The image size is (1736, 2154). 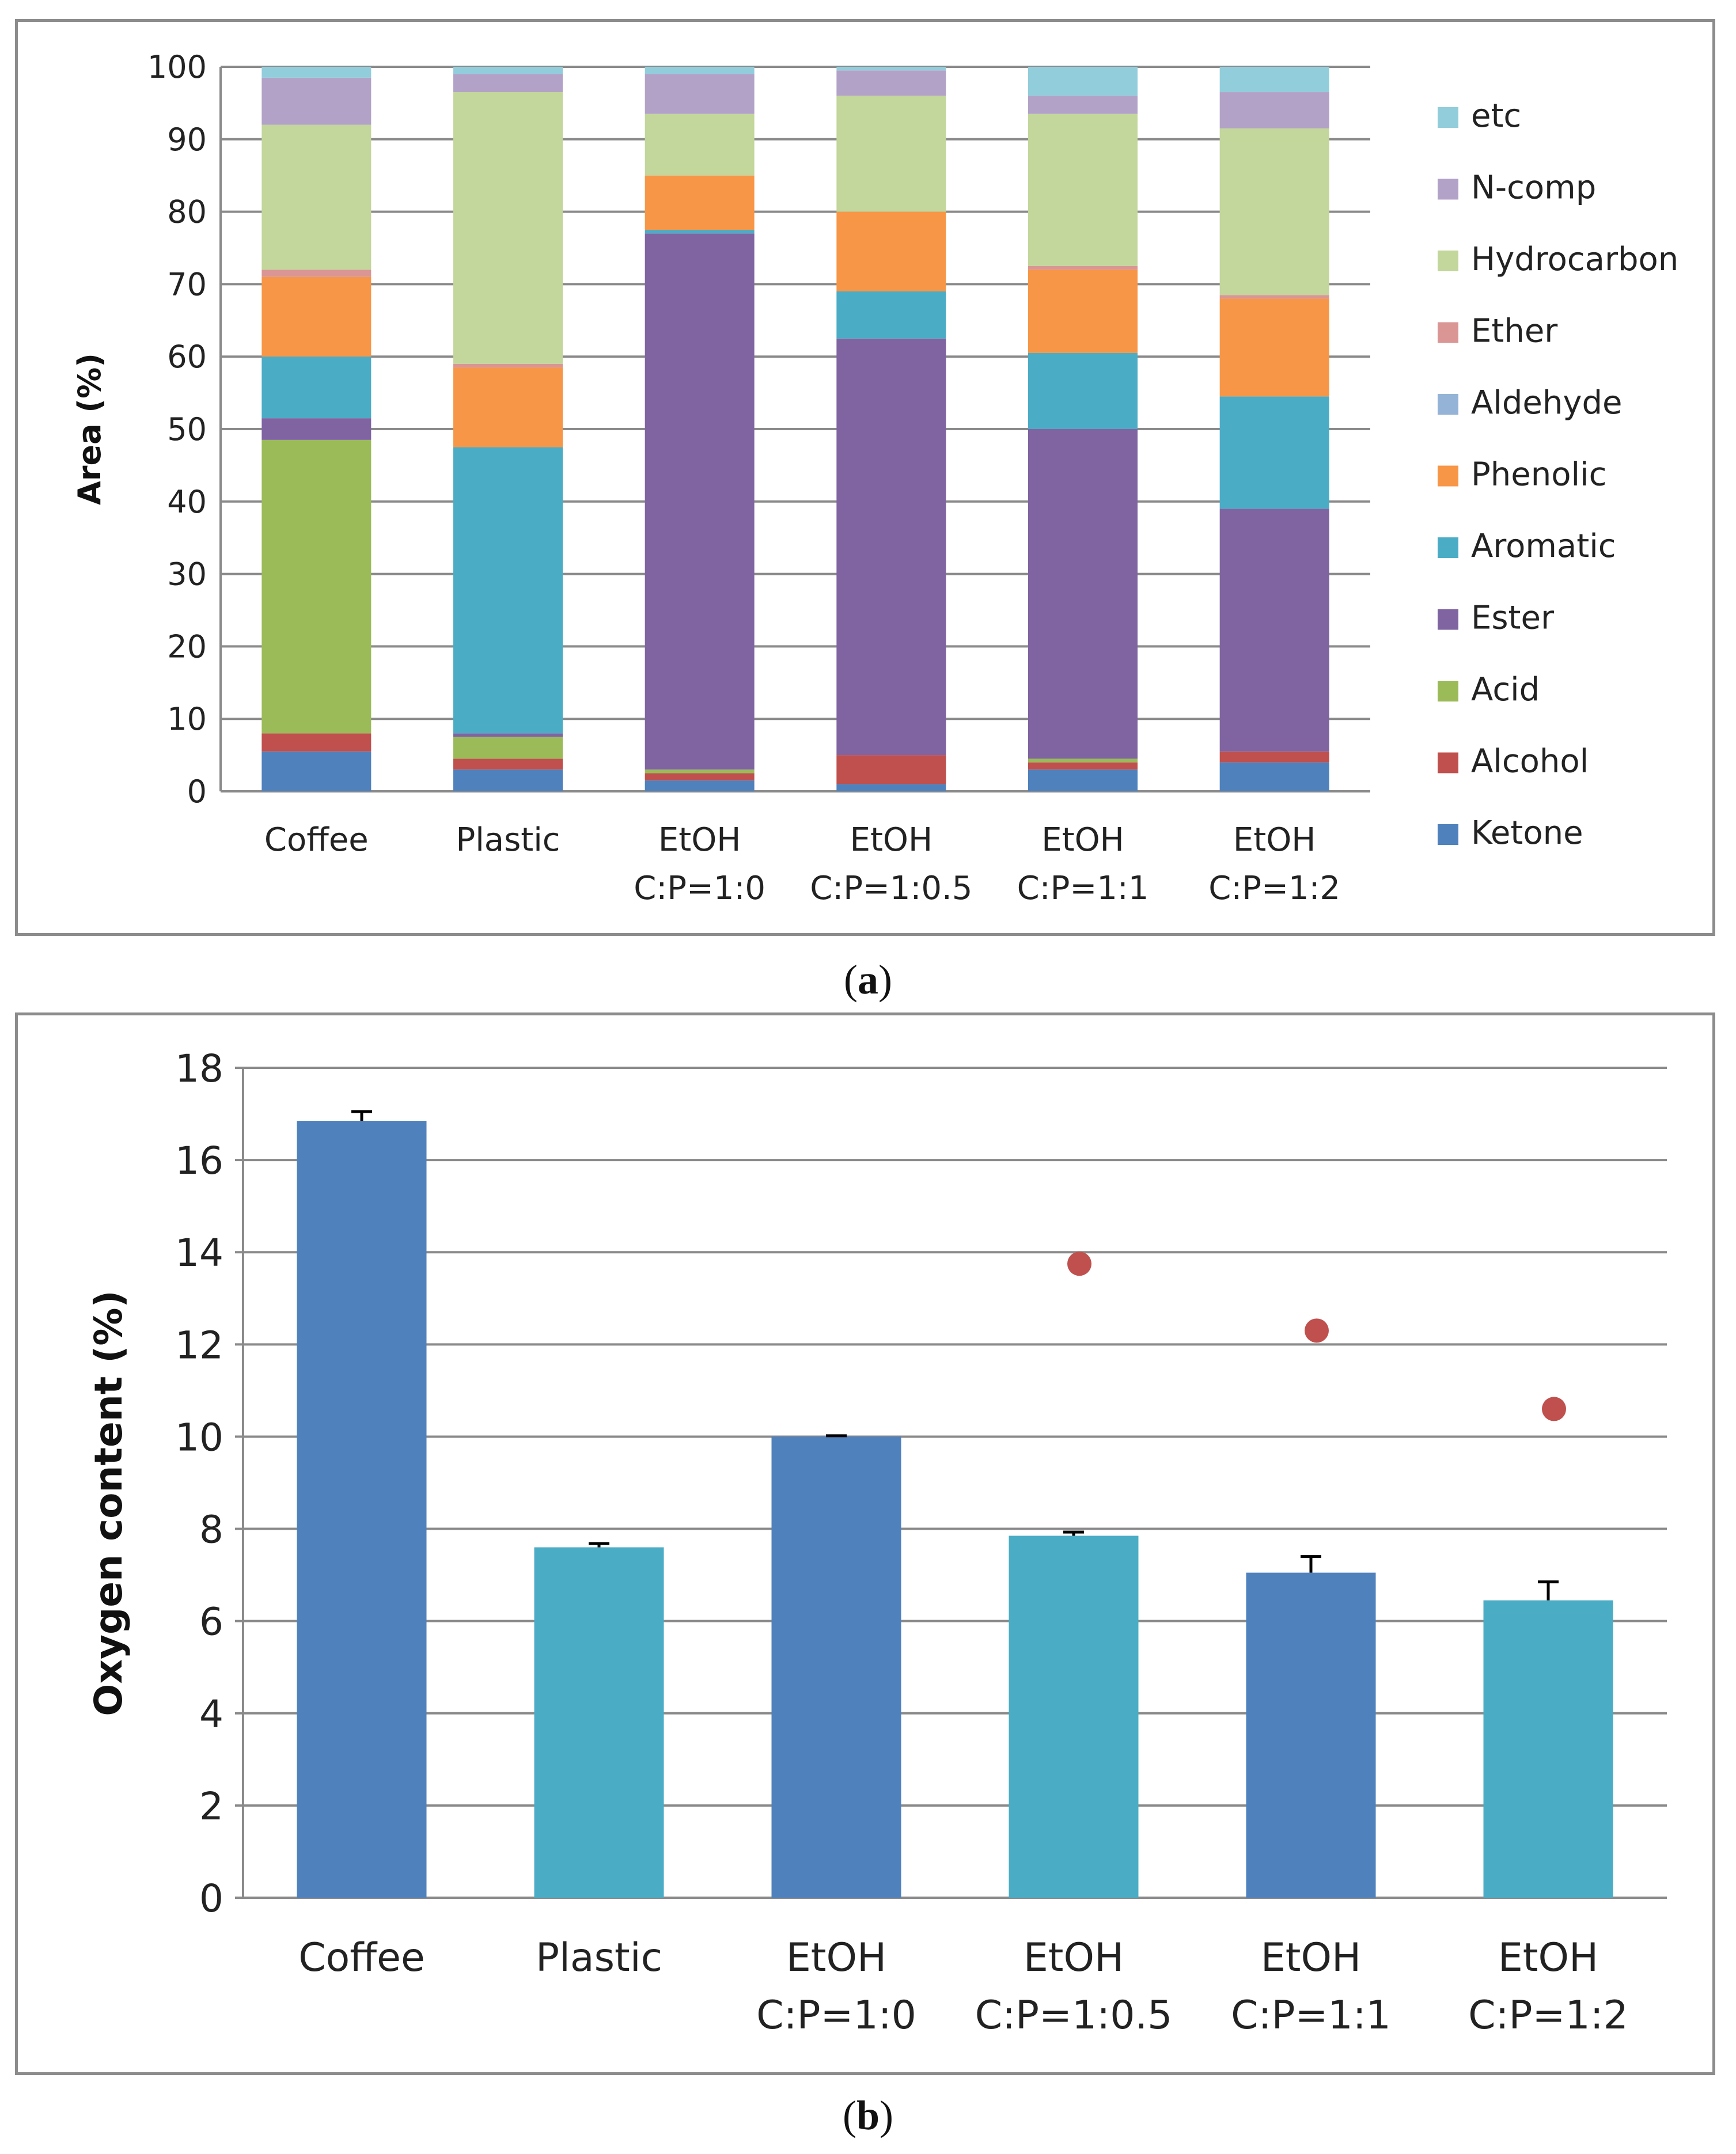 What do you see at coordinates (1496, 116) in the screenshot?
I see `legend-label: etc` at bounding box center [1496, 116].